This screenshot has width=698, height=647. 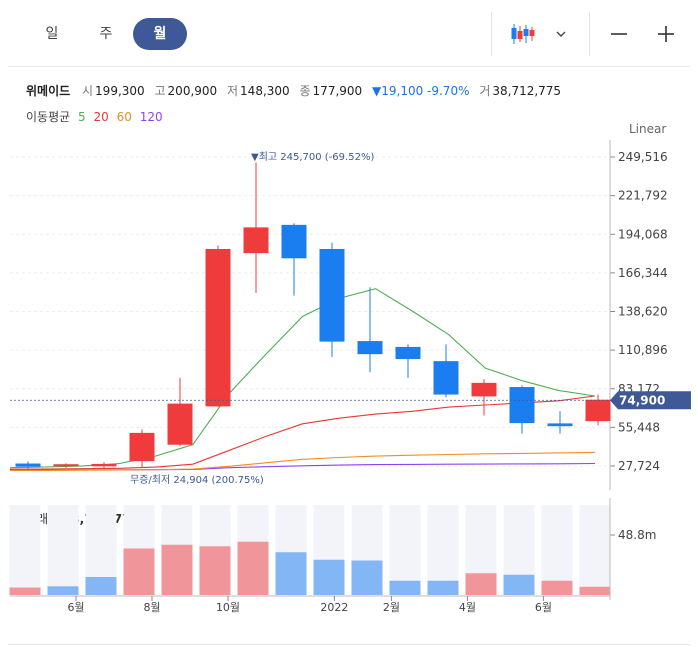 I want to click on ma-20-line, so click(x=302, y=432).